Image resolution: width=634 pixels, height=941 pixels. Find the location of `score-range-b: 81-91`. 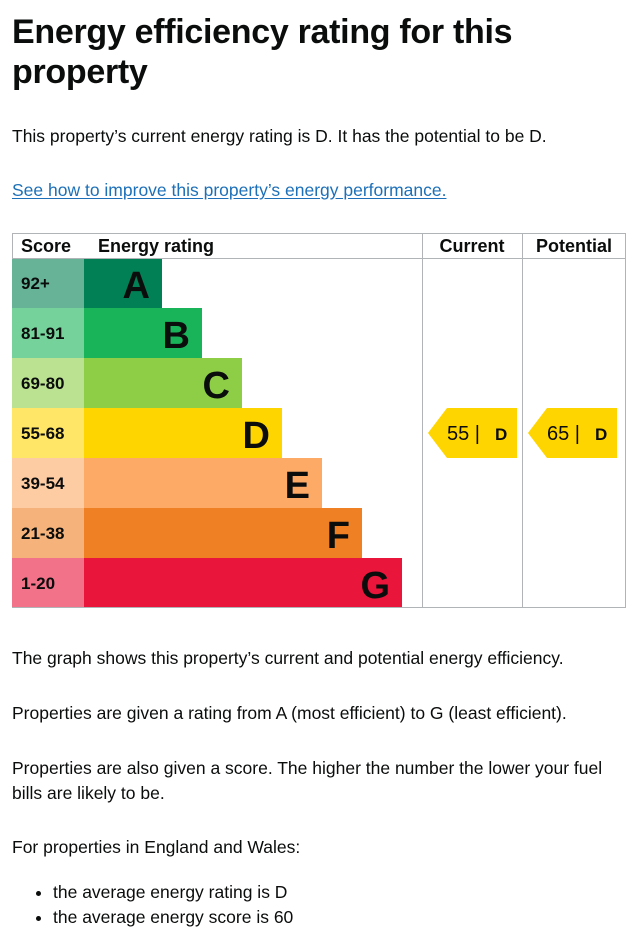

score-range-b: 81-91 is located at coordinates (42, 333).